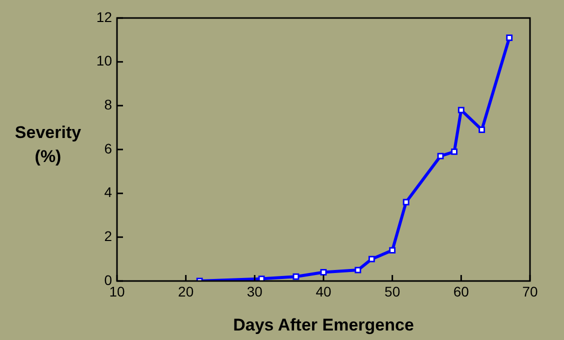 This screenshot has height=340, width=564. Describe the element at coordinates (254, 291) in the screenshot. I see `x-tick-label: 30` at that location.